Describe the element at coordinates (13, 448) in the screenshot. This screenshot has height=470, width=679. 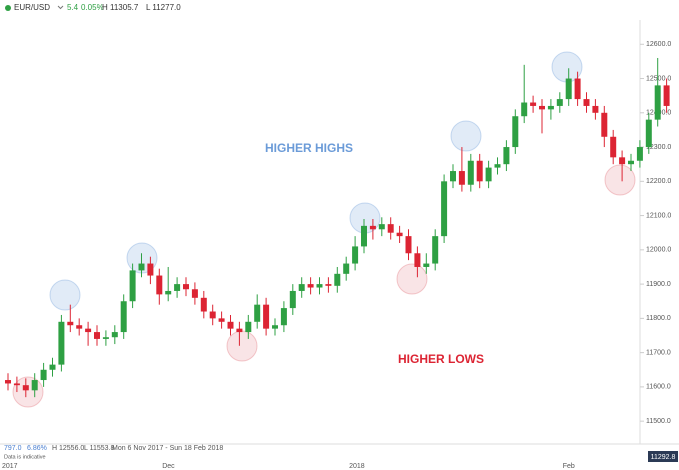
I see `footer-change: 797.0` at that location.